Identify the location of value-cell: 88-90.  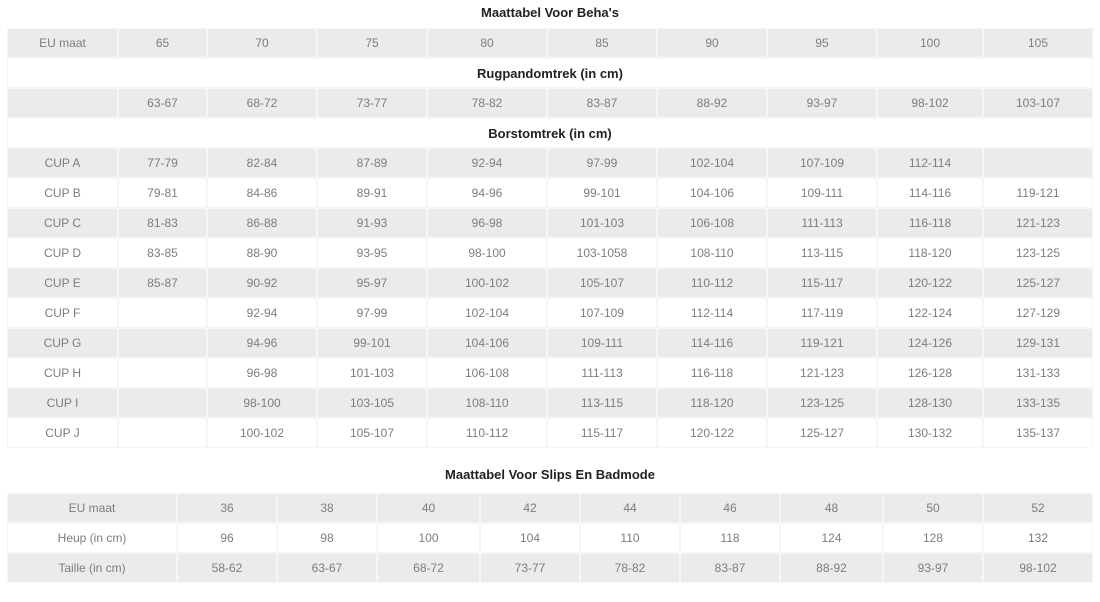
(262, 253).